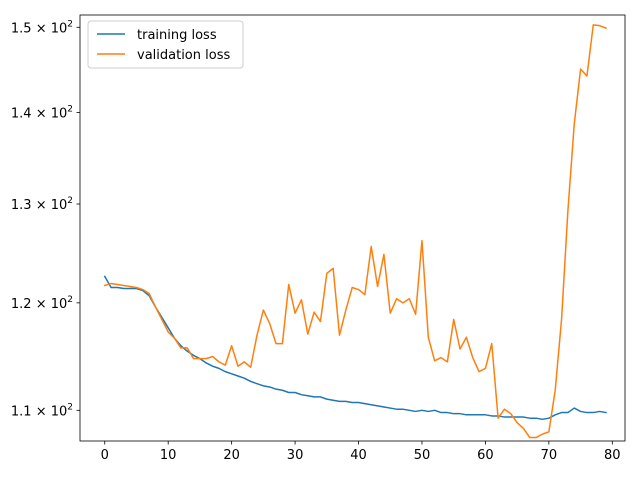 The image size is (640, 480). I want to click on legend-label-training: training loss, so click(177, 35).